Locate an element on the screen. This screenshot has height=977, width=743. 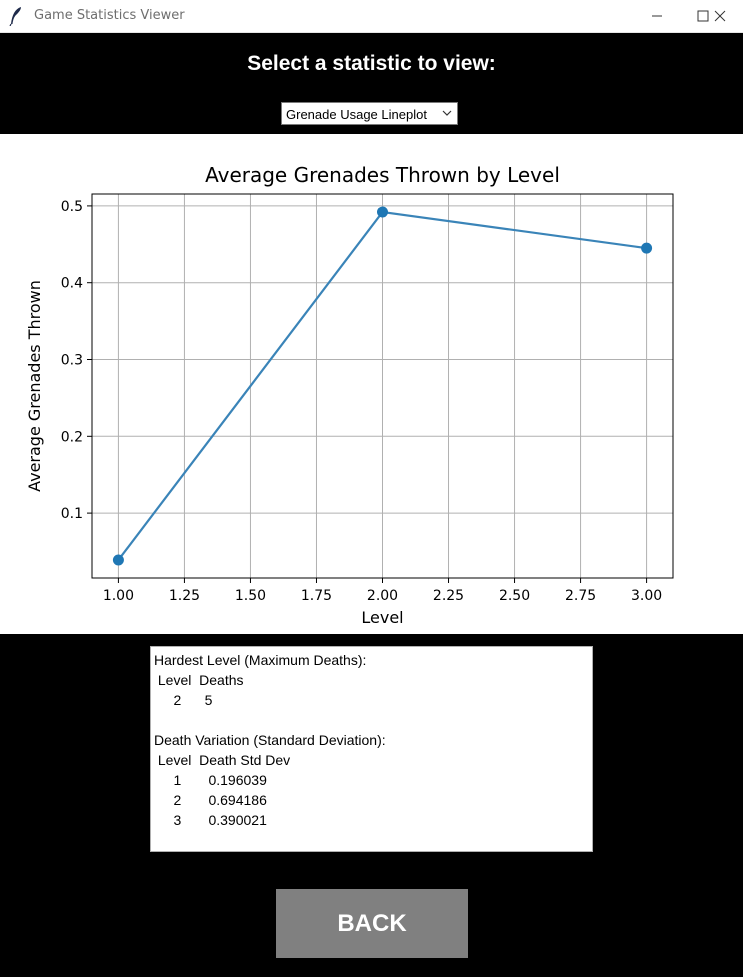
maximize-button is located at coordinates (703, 16).